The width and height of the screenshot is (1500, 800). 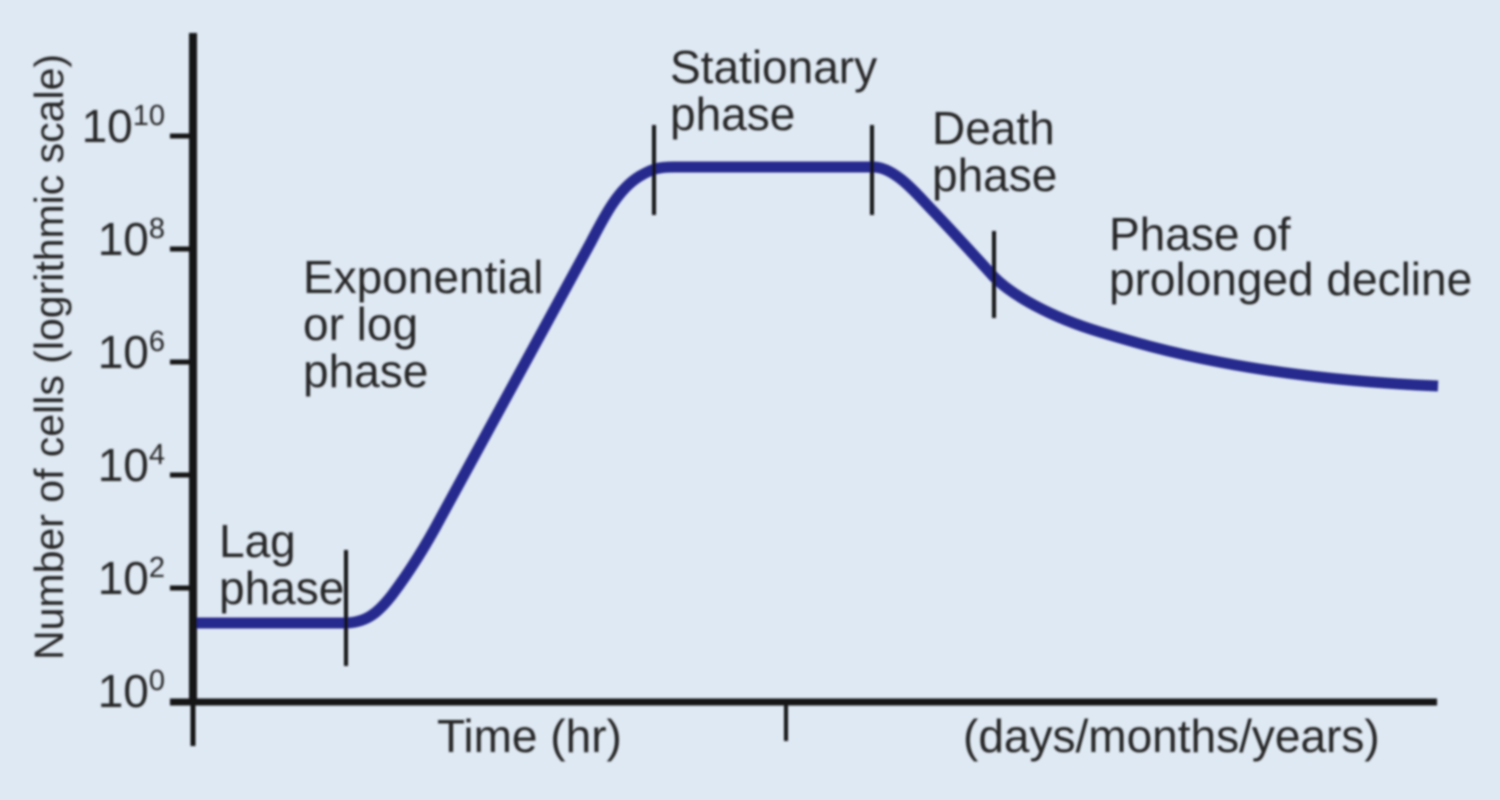 I want to click on svg-text: Stationary, so click(x=773, y=67).